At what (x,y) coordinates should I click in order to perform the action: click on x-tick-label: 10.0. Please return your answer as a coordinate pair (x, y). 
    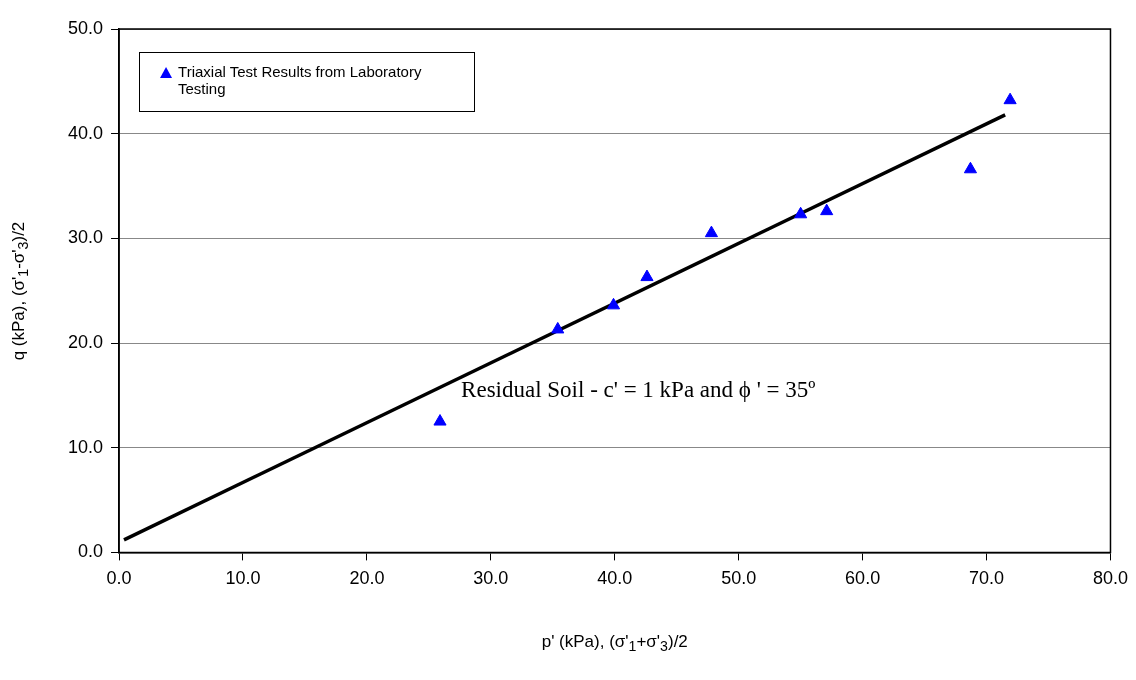
    Looking at the image, I should click on (243, 578).